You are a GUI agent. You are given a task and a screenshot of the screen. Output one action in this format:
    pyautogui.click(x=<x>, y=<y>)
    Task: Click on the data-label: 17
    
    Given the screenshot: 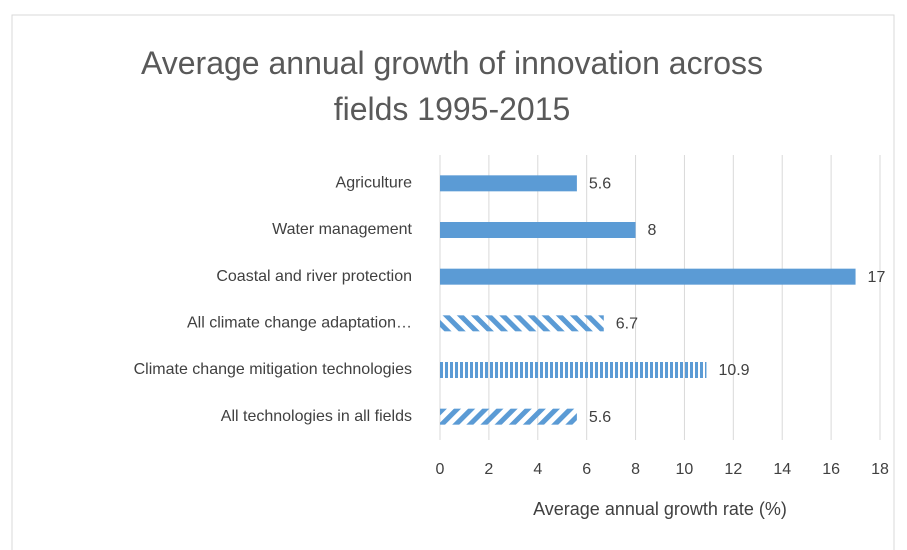 What is the action you would take?
    pyautogui.click(x=877, y=277)
    